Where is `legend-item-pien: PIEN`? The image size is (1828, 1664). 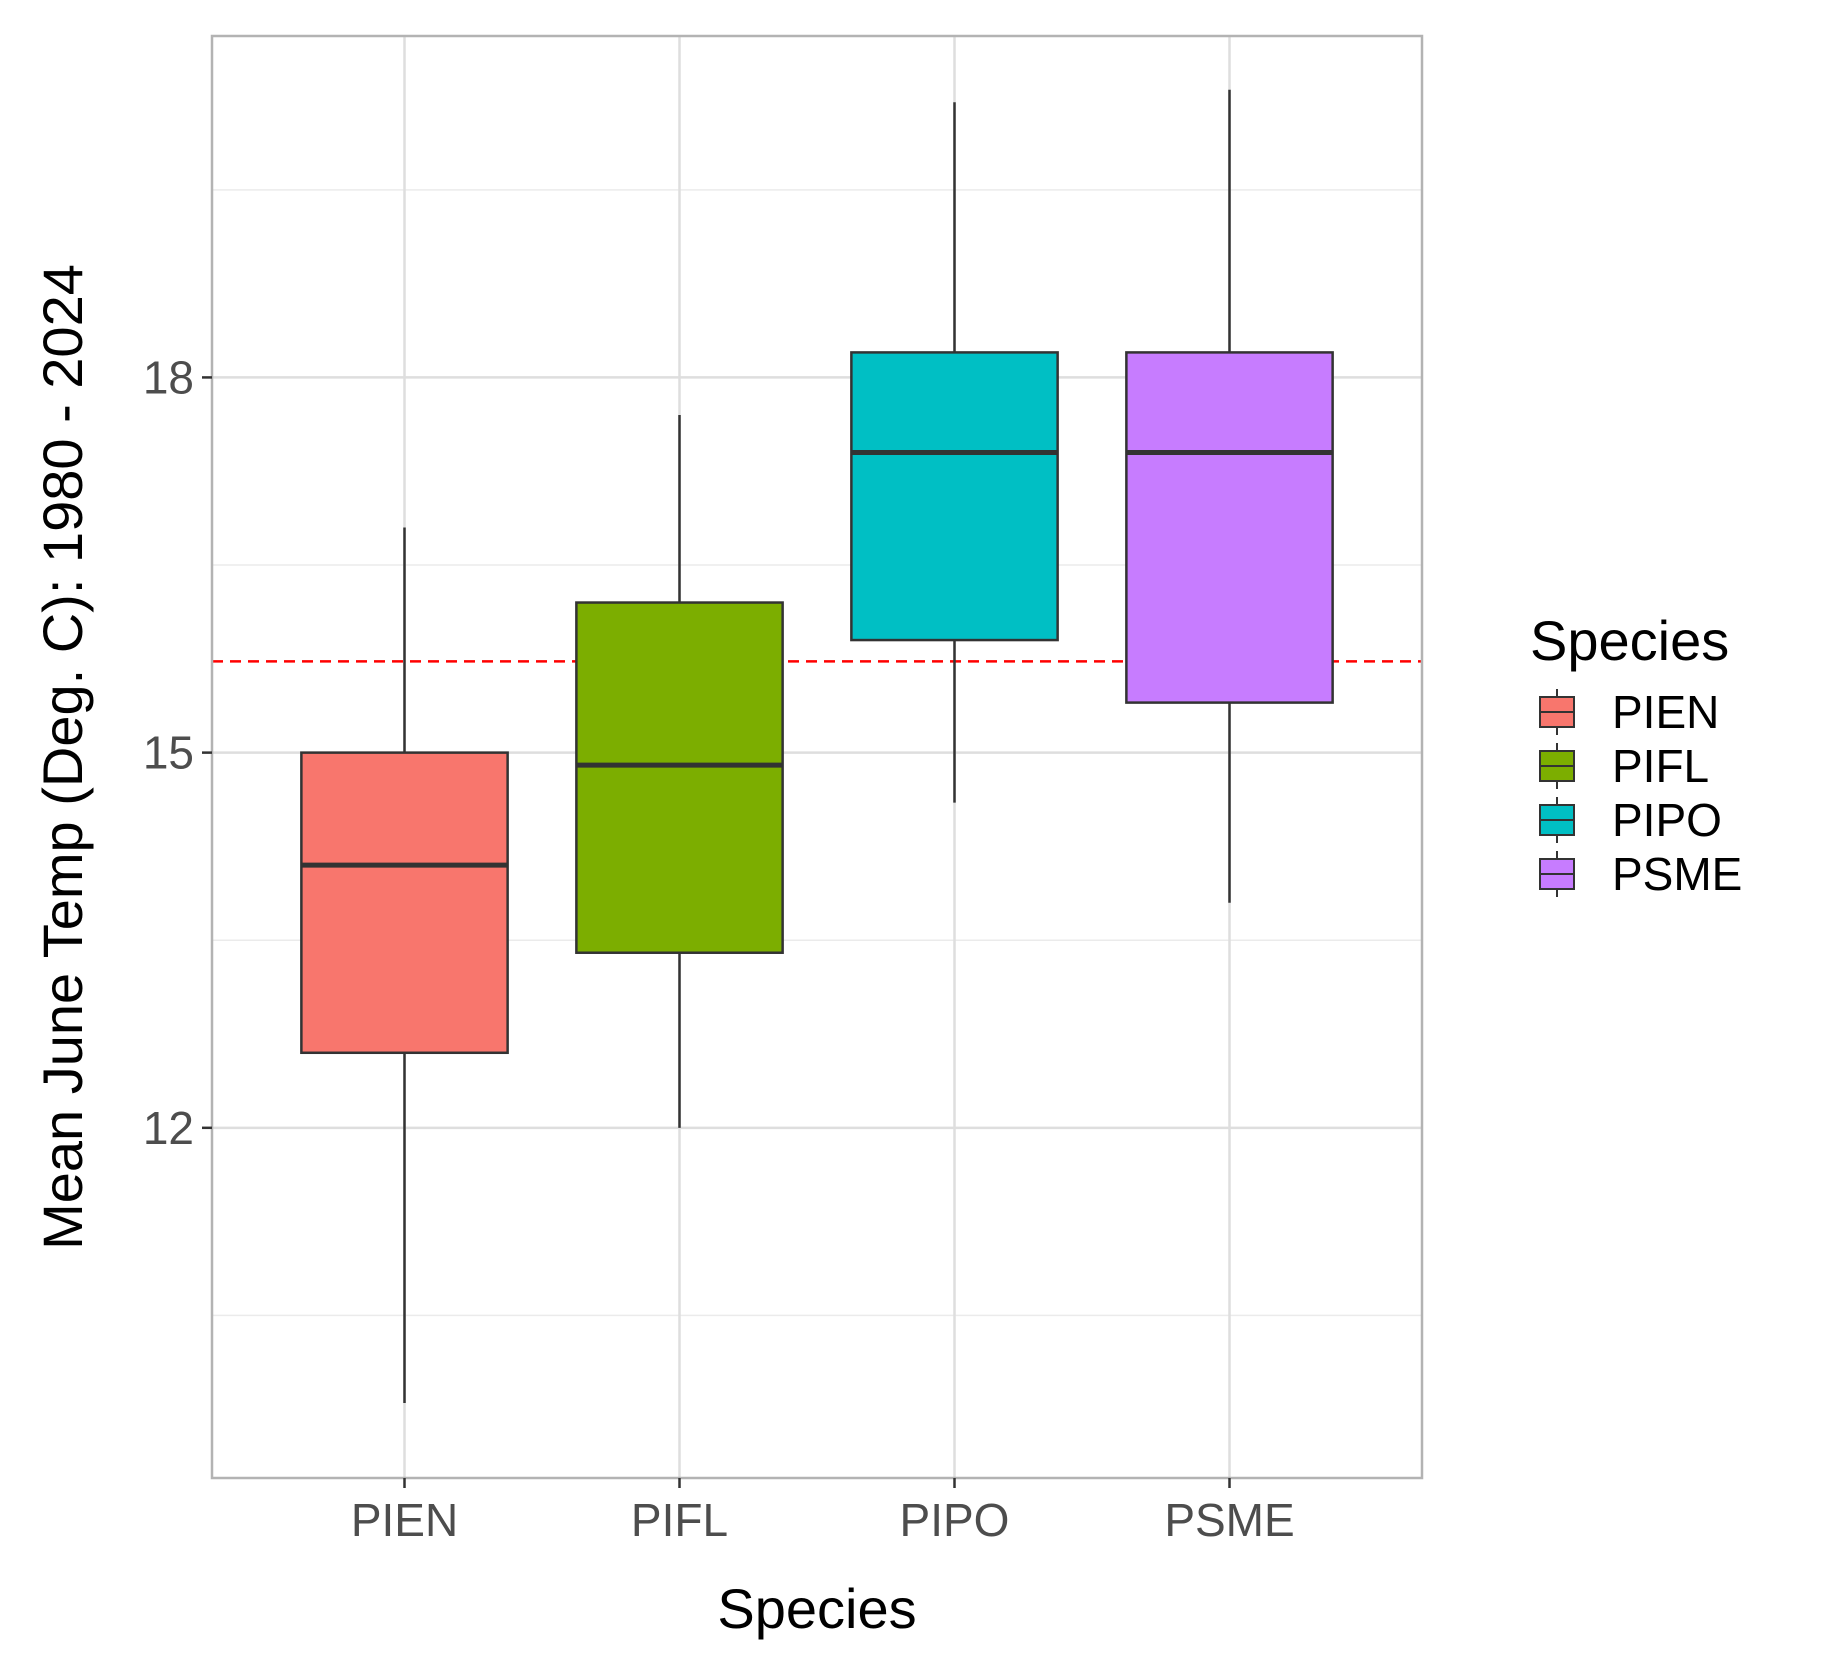
legend-item-pien: PIEN is located at coordinates (1629, 712).